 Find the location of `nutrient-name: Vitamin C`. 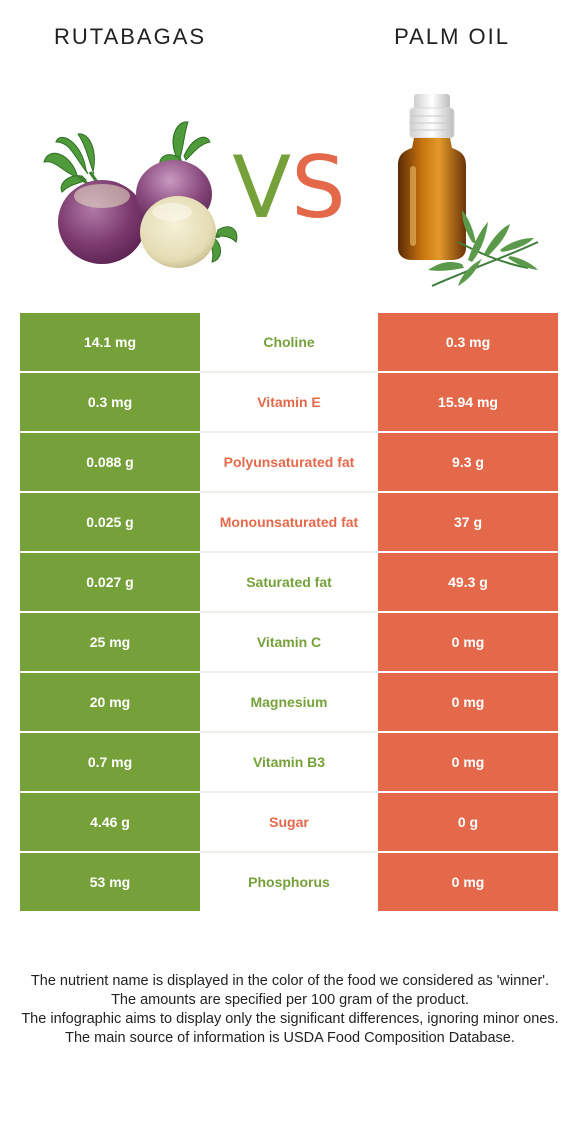

nutrient-name: Vitamin C is located at coordinates (289, 643).